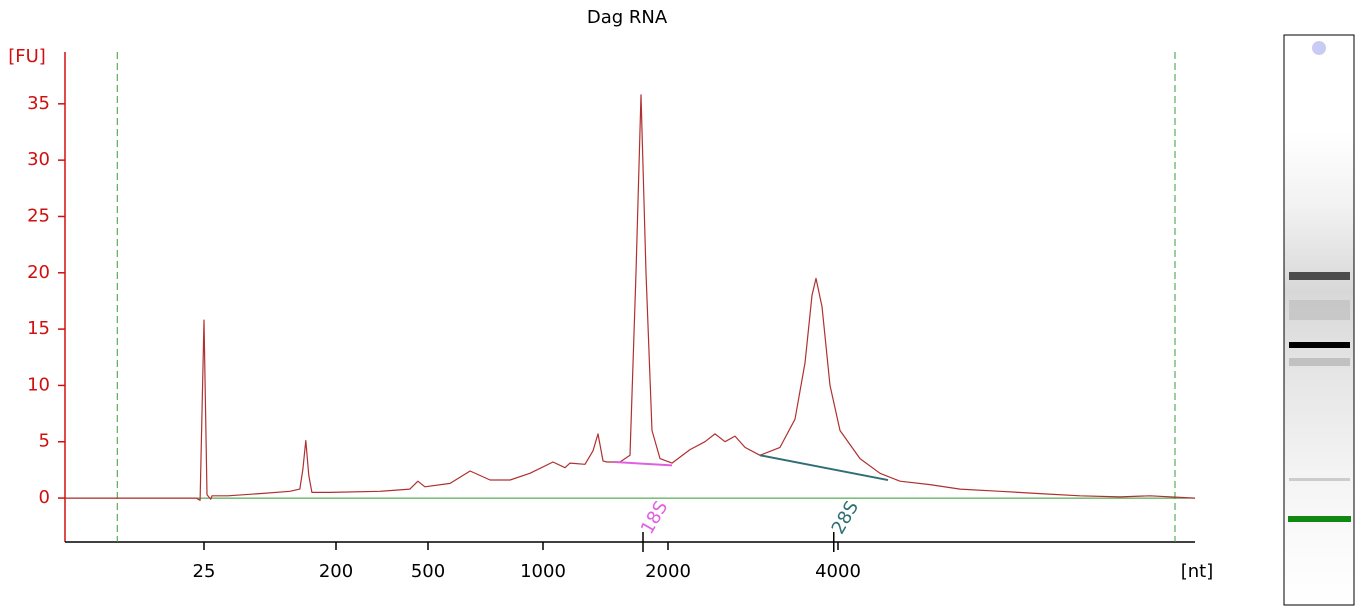 The height and width of the screenshot is (609, 1361). I want to click on y-tick-label: 0, so click(44, 497).